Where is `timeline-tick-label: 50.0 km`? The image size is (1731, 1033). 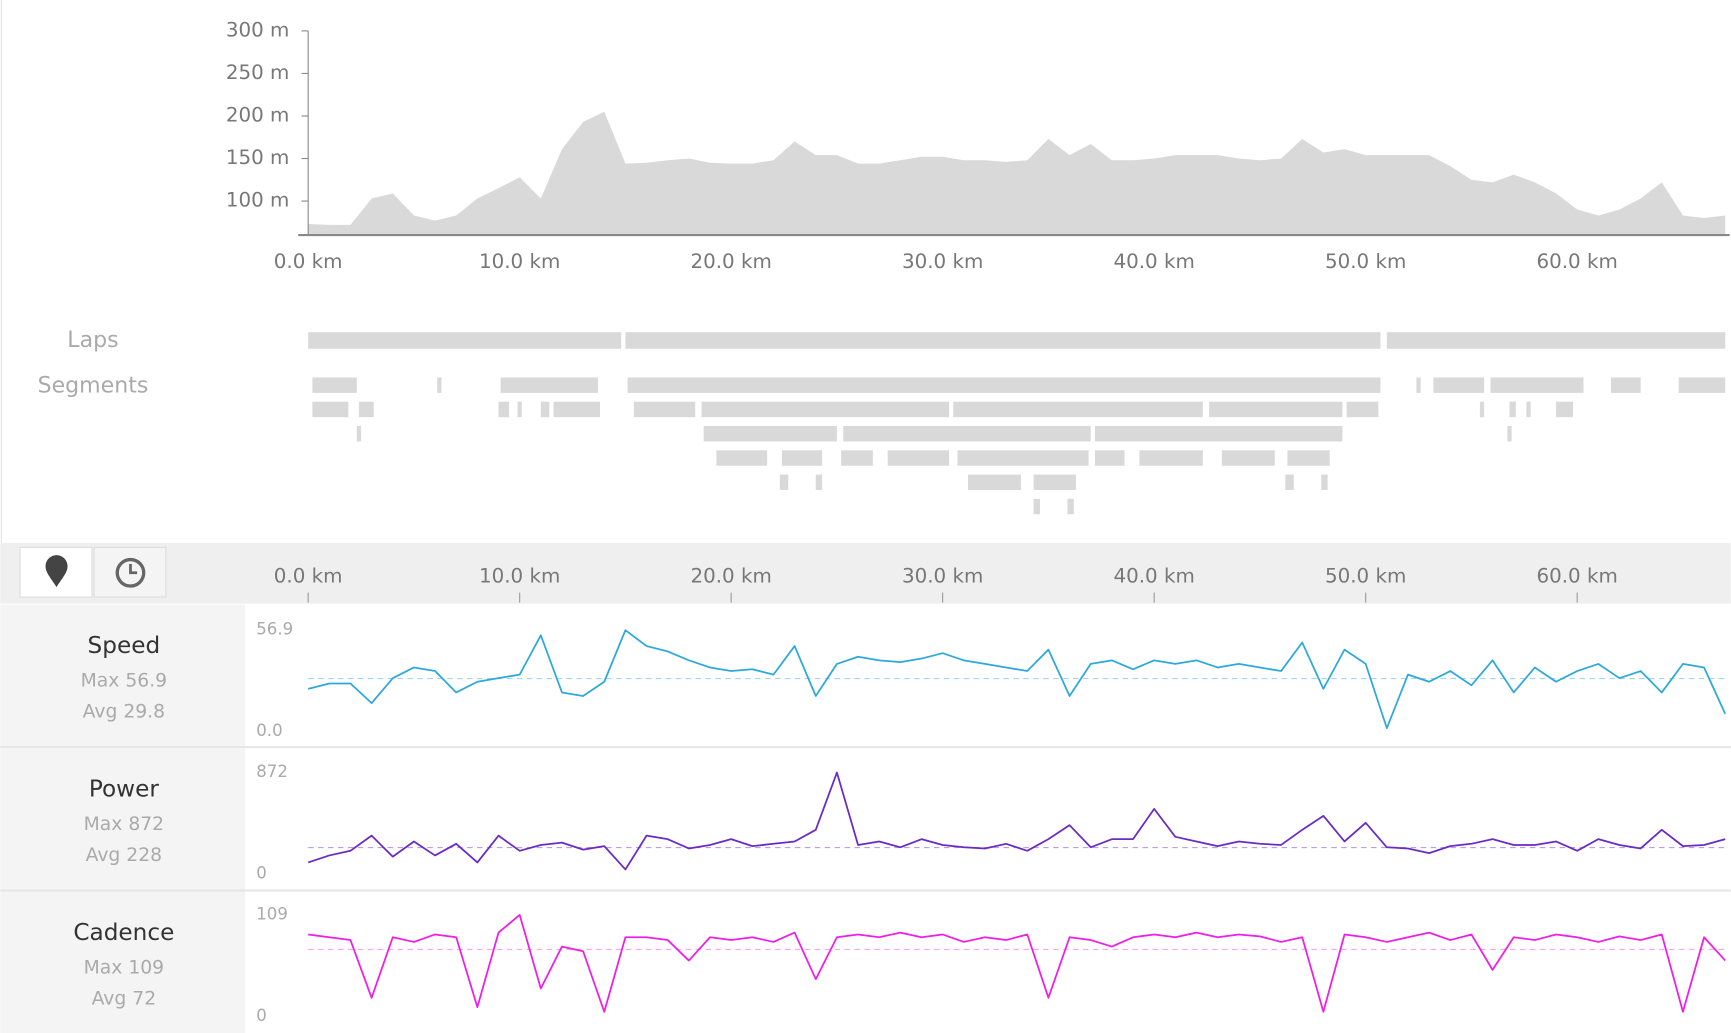 timeline-tick-label: 50.0 km is located at coordinates (1365, 576).